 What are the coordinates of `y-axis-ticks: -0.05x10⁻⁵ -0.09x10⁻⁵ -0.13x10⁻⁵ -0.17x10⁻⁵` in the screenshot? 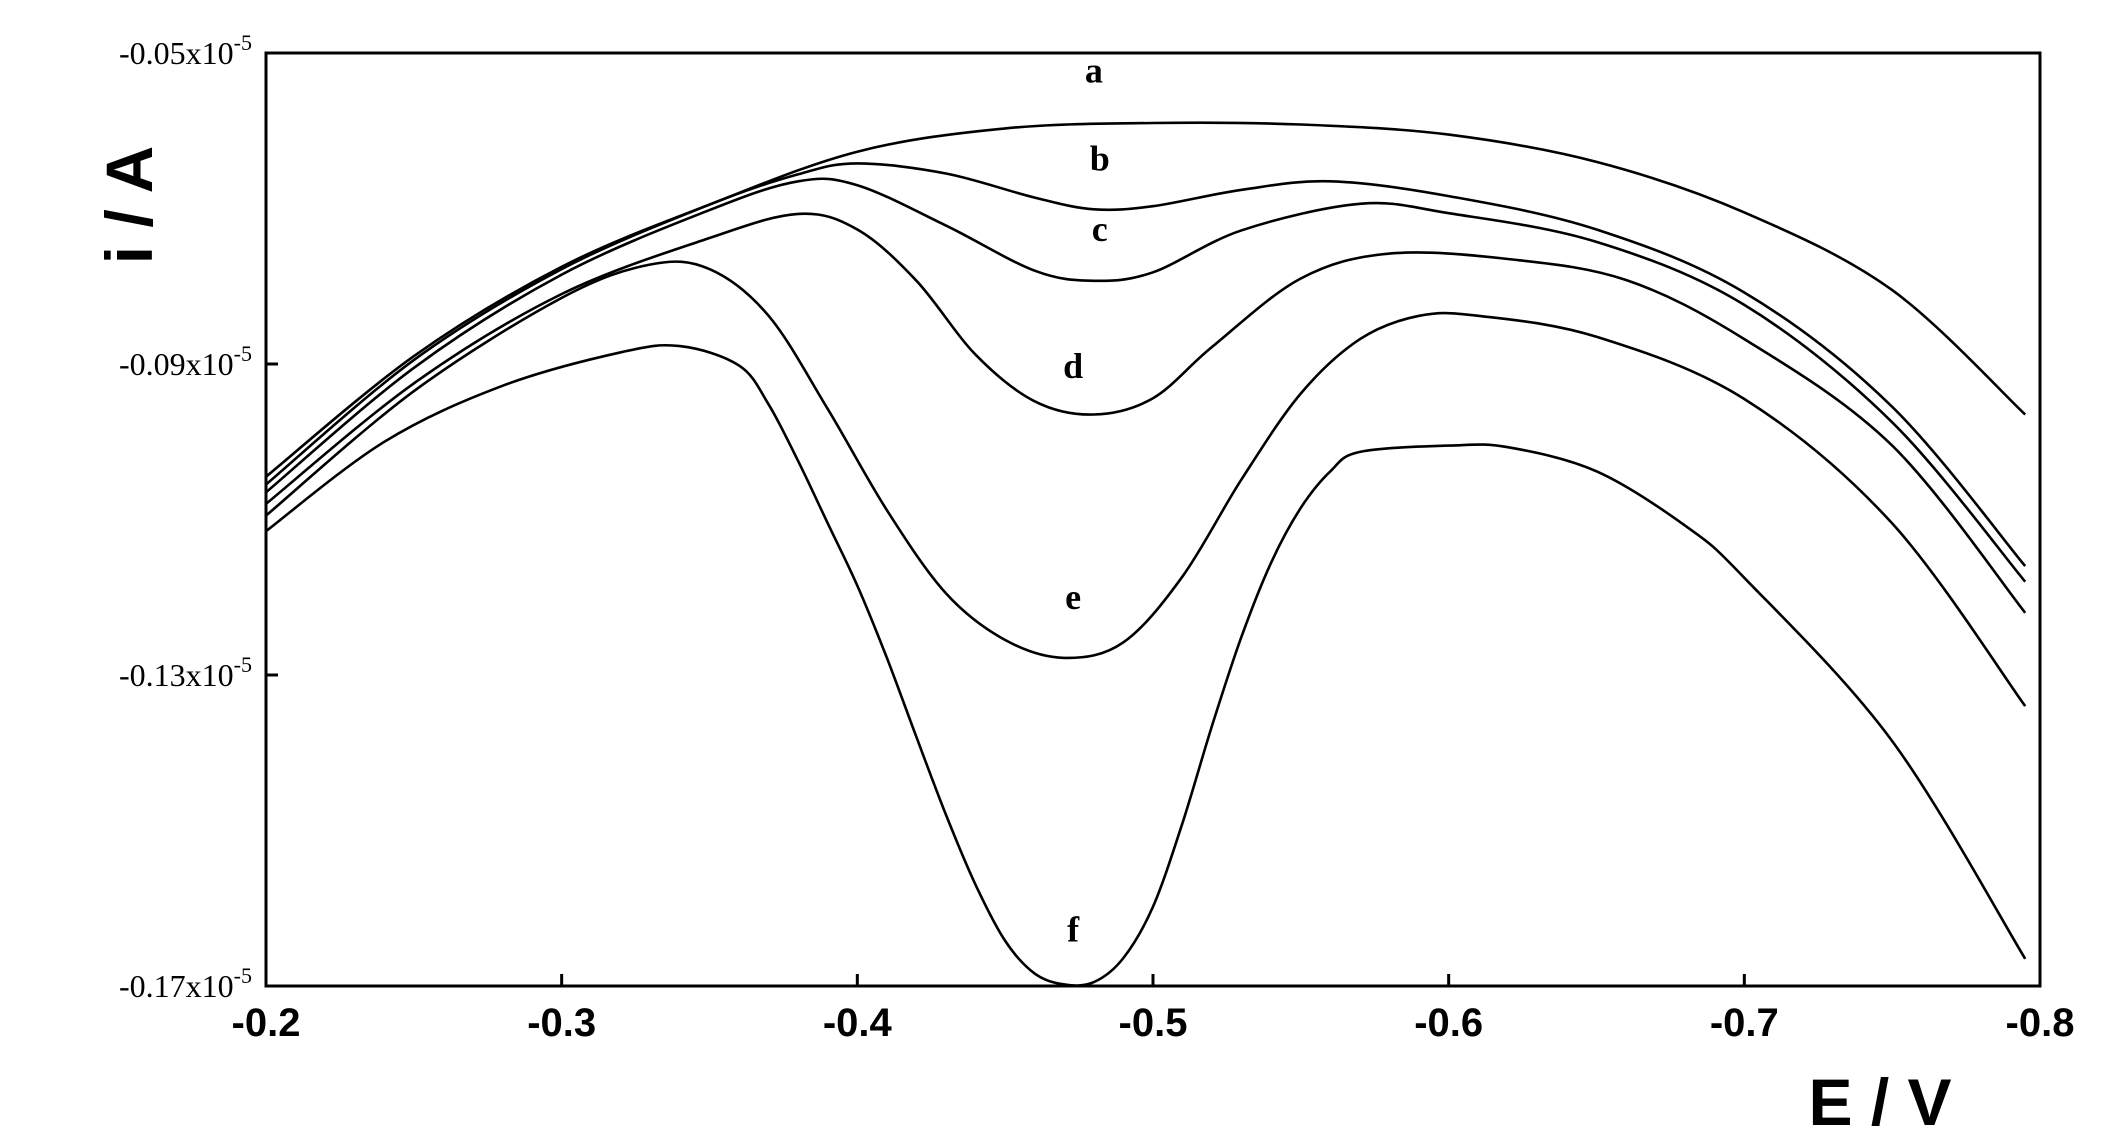 It's located at (198, 517).